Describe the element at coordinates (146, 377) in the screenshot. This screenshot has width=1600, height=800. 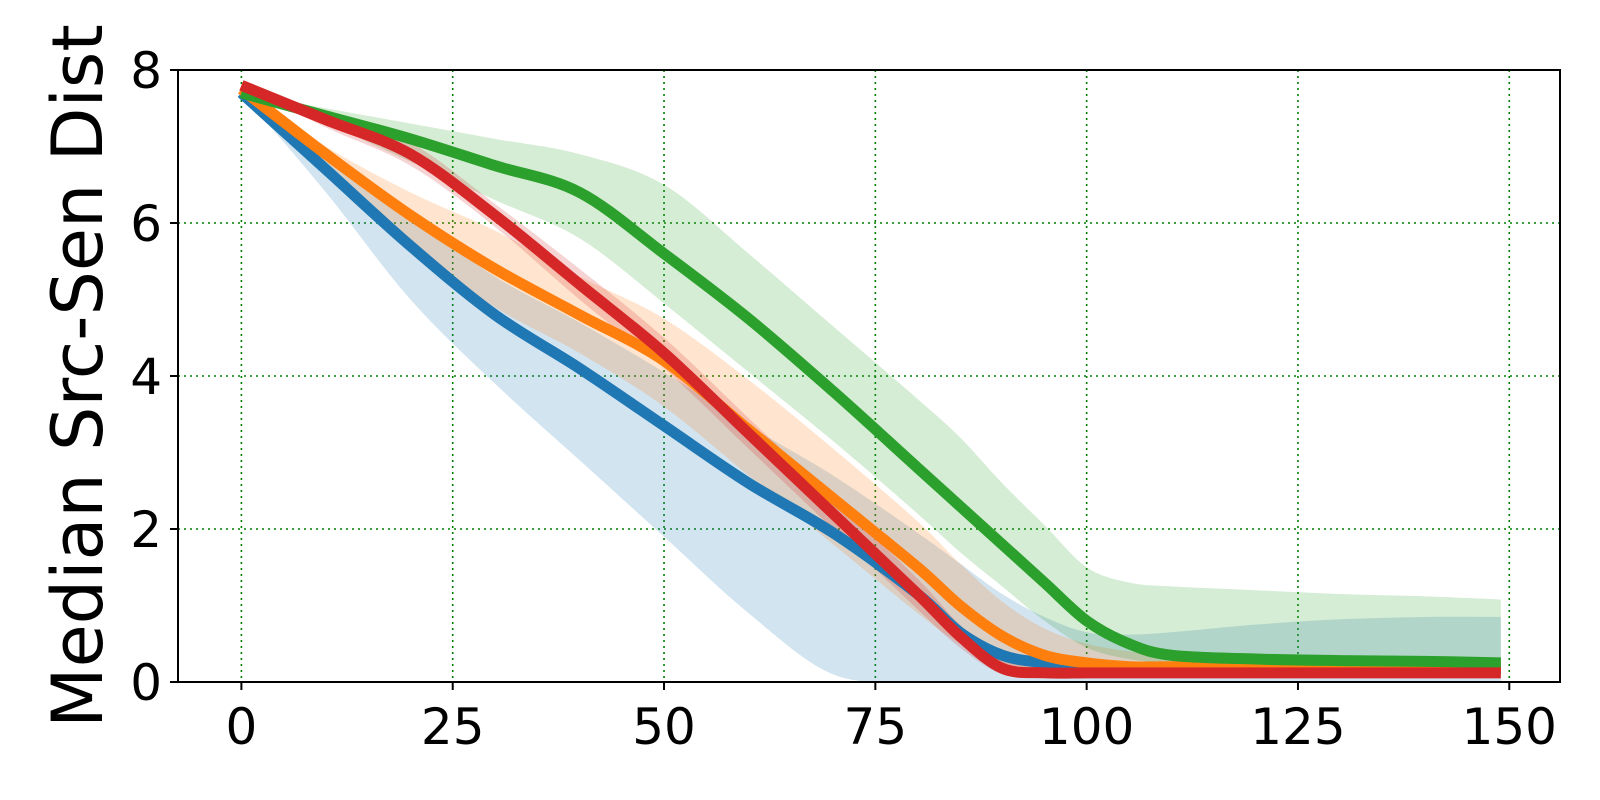
I see `y-tick-label: 4` at that location.